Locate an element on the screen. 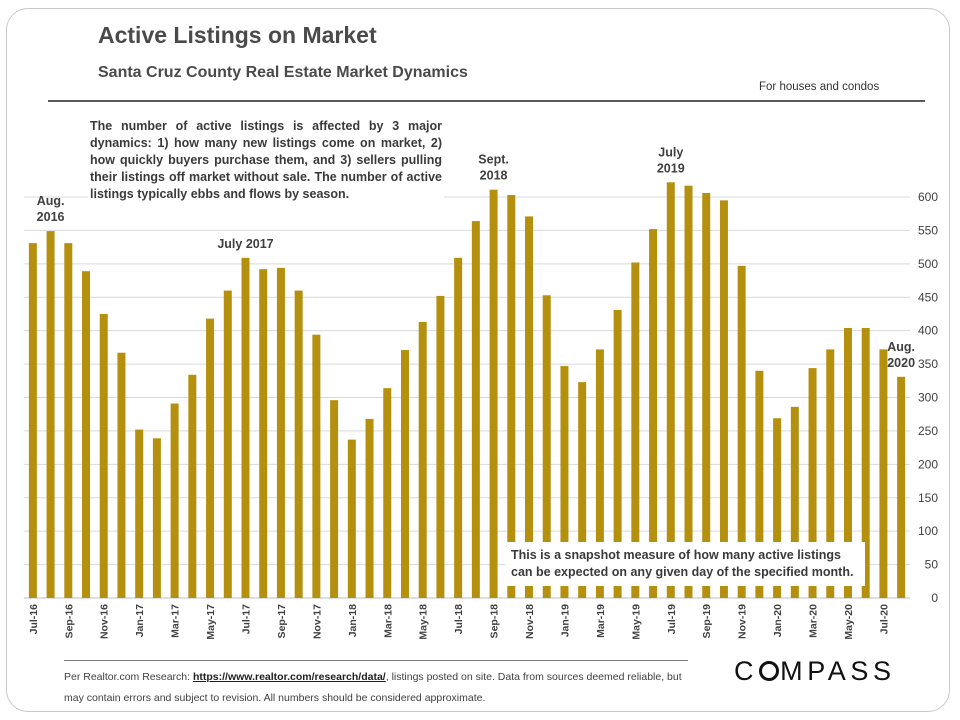  x-tick-label: Jan-20 is located at coordinates (778, 620).